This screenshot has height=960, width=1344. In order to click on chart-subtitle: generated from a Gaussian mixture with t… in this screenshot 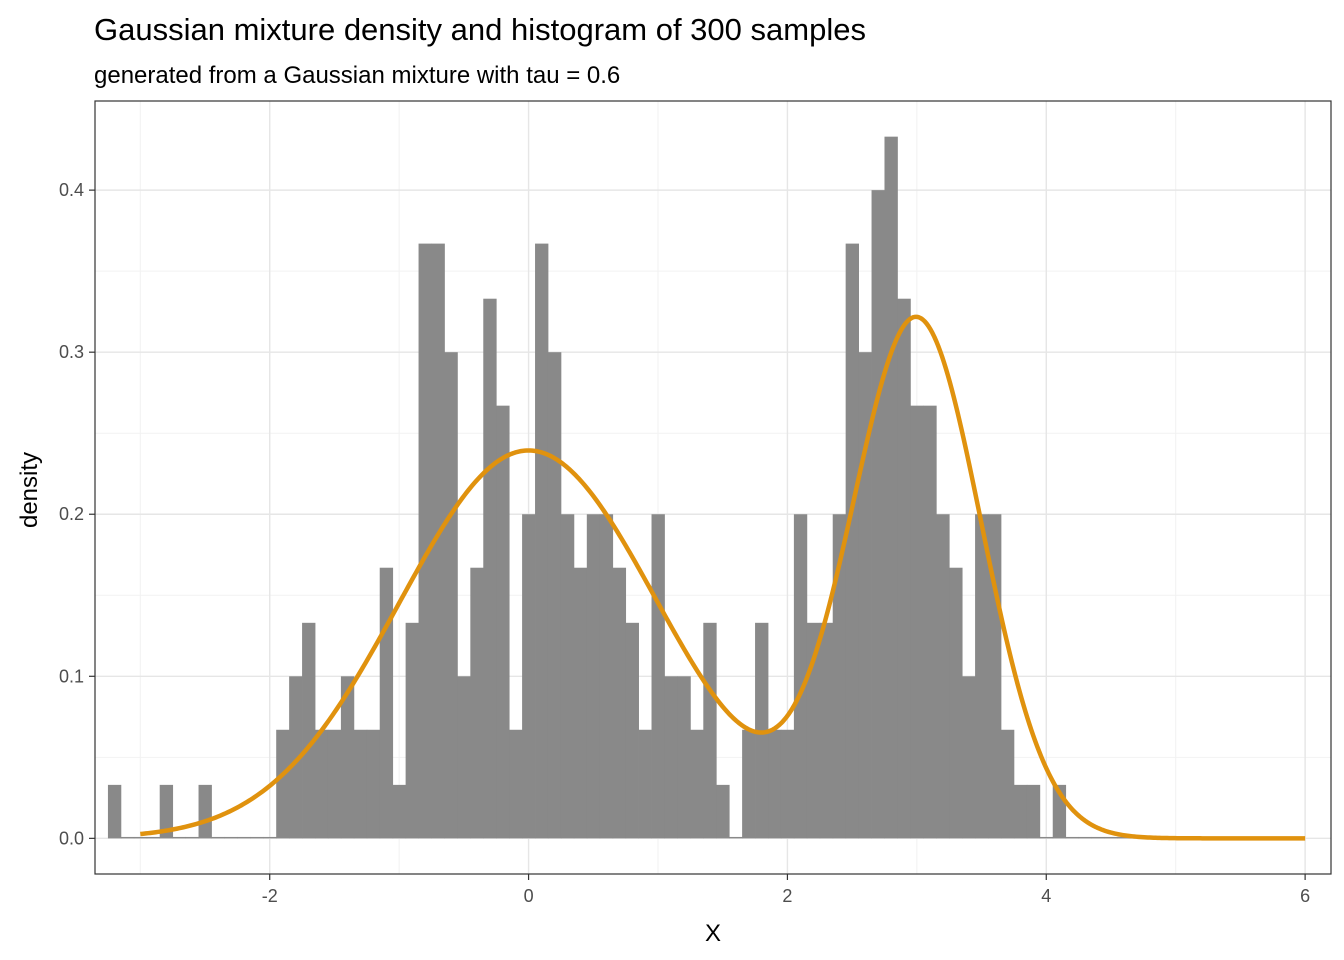, I will do `click(357, 75)`.